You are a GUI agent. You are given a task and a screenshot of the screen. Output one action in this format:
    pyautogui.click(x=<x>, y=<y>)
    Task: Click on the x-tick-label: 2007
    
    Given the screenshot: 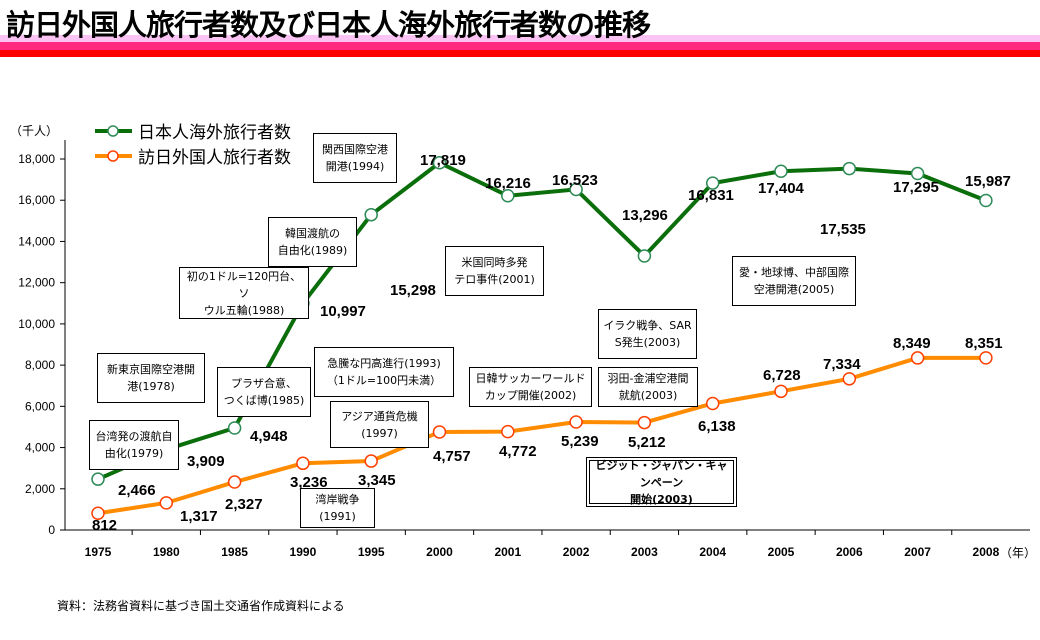 What is the action you would take?
    pyautogui.click(x=917, y=552)
    